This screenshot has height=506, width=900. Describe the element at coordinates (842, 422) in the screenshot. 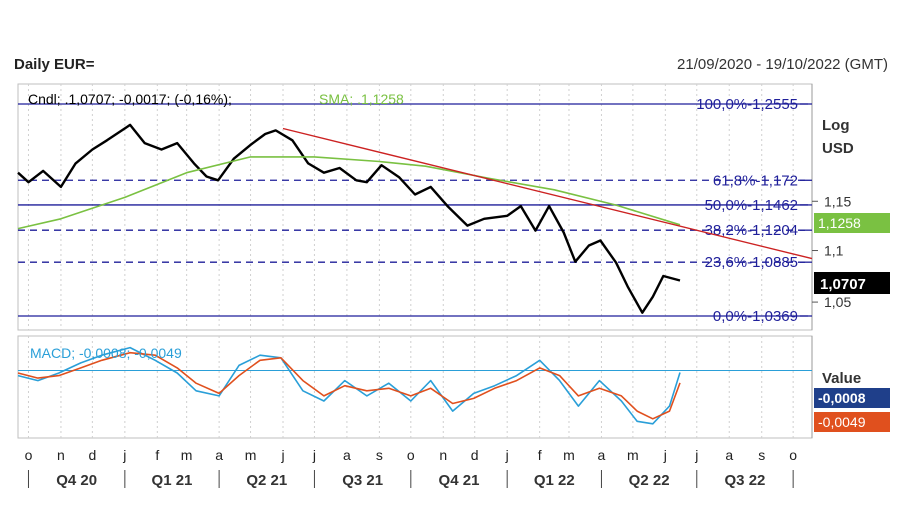

I see `signal-value-label: -0,0049` at that location.